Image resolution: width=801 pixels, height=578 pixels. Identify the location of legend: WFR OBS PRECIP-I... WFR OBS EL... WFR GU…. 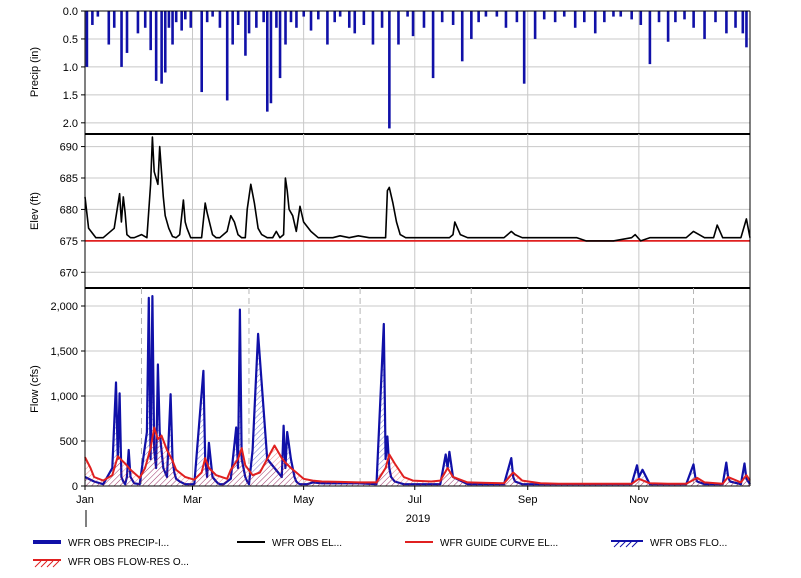
(380, 553).